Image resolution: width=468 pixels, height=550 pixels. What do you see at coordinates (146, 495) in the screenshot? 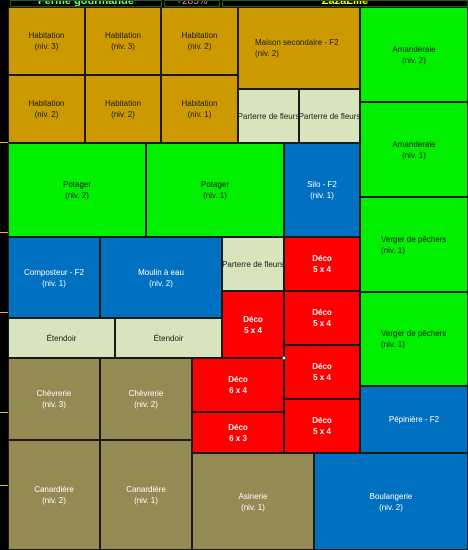
I see `tile-canardiere: Canardière (niv. 1)` at bounding box center [146, 495].